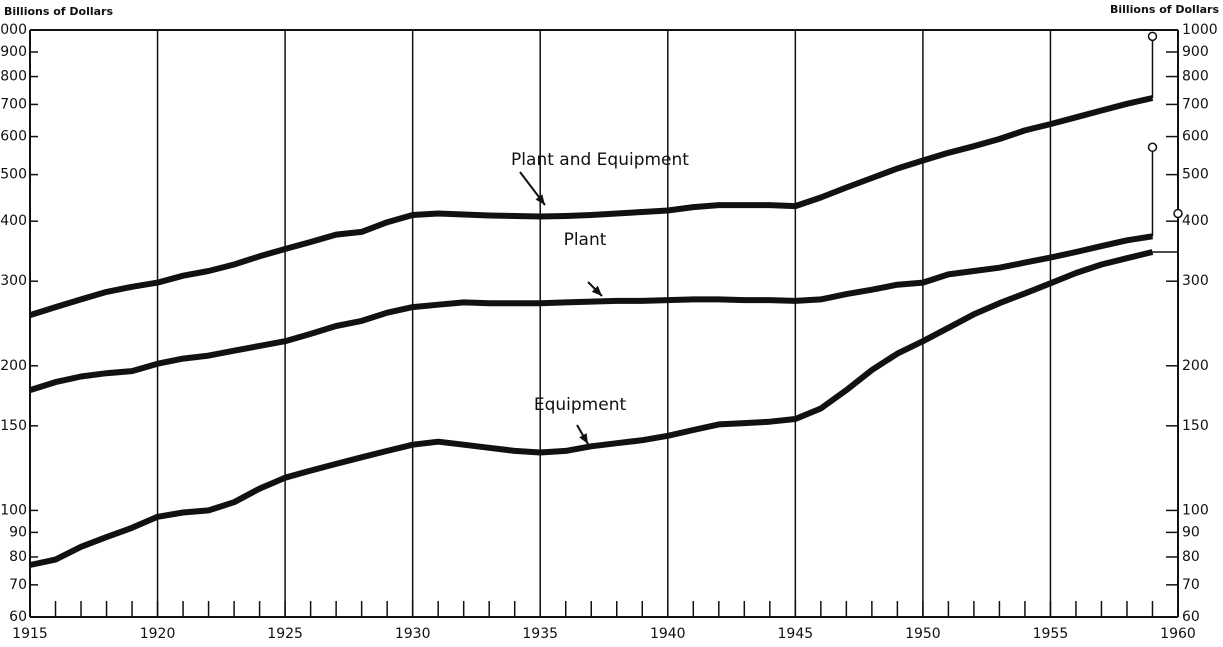  I want to click on x-tick-label: 1960, so click(1178, 634).